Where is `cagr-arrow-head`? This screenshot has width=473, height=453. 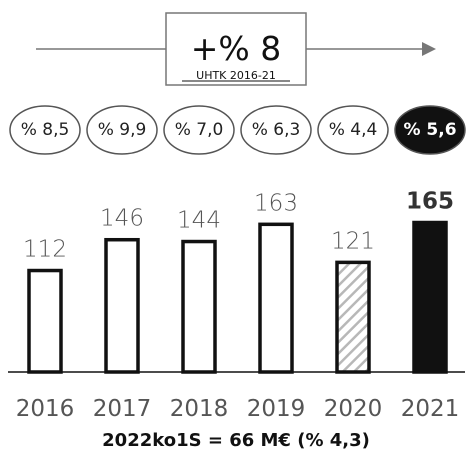
cagr-arrow-head is located at coordinates (429, 49).